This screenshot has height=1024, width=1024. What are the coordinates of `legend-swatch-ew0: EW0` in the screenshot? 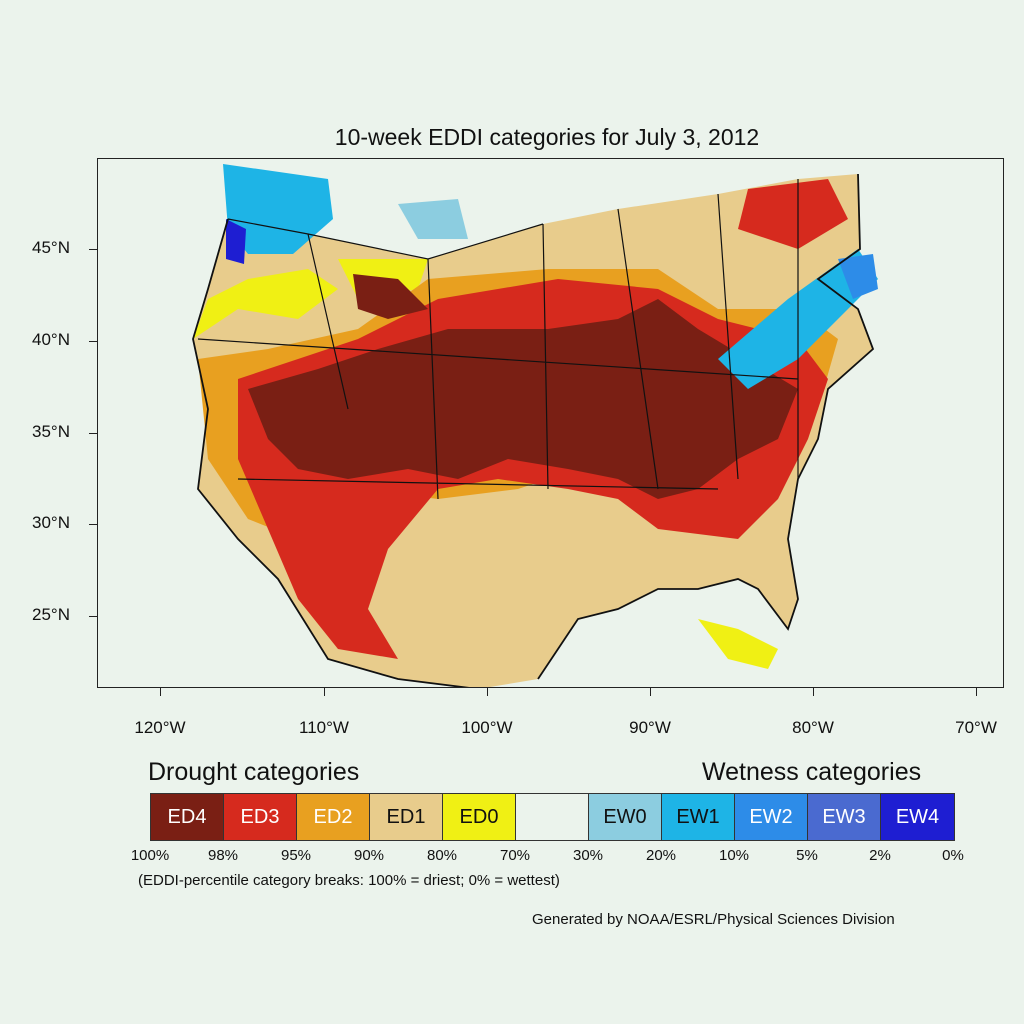 It's located at (625, 817).